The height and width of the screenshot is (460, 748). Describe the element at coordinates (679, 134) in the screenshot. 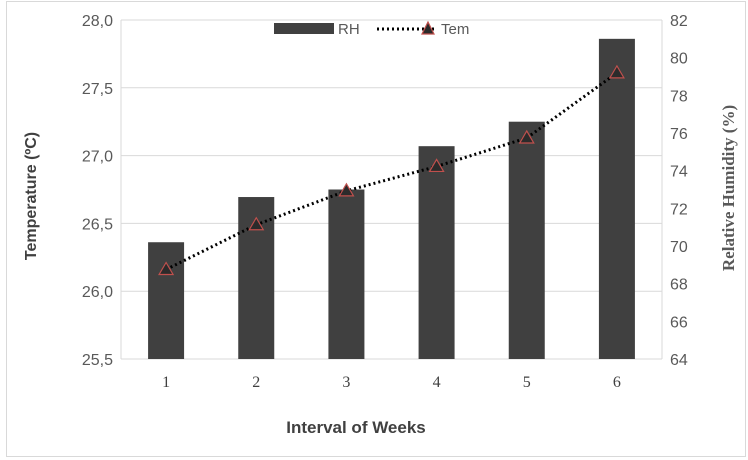

I see `right-tick-label: 76` at that location.